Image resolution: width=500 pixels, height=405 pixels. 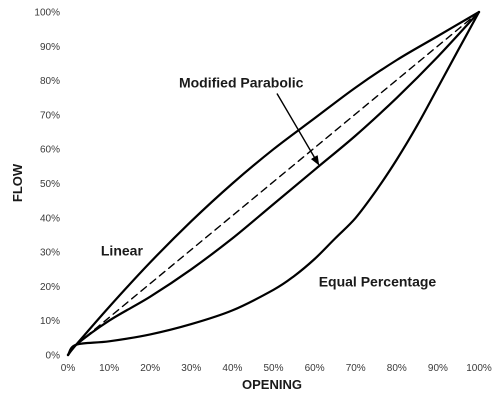 I want to click on x-tick-label: 70%, so click(x=356, y=368).